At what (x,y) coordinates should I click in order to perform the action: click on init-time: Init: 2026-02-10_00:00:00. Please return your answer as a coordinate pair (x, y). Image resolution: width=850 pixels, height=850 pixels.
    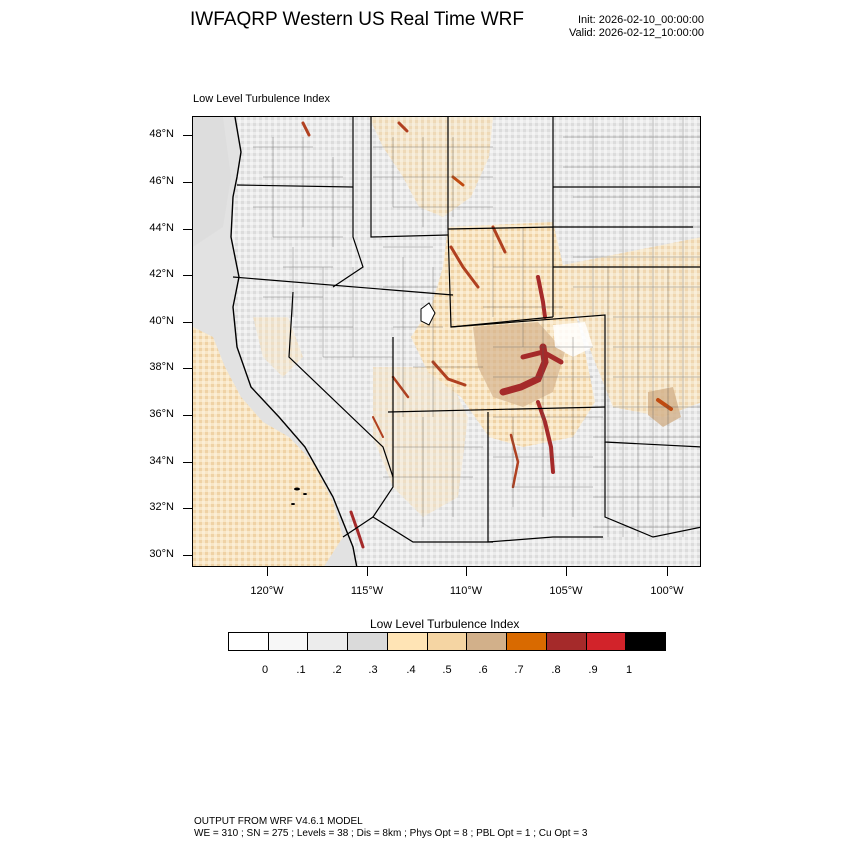
    Looking at the image, I should click on (641, 20).